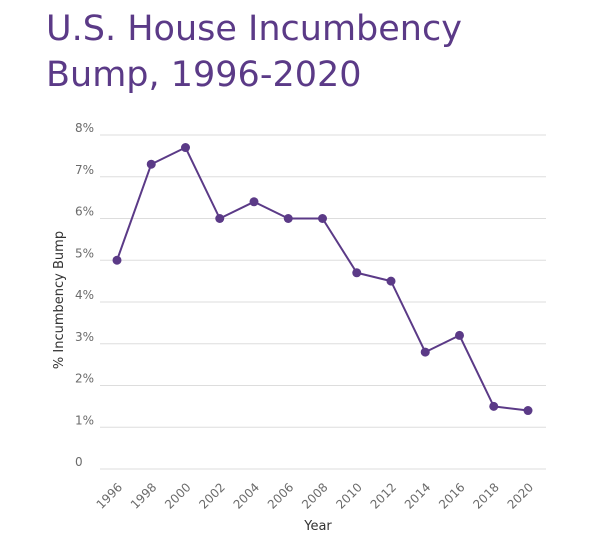  I want to click on y-axis-title: % Incumbency Bump, so click(59, 300).